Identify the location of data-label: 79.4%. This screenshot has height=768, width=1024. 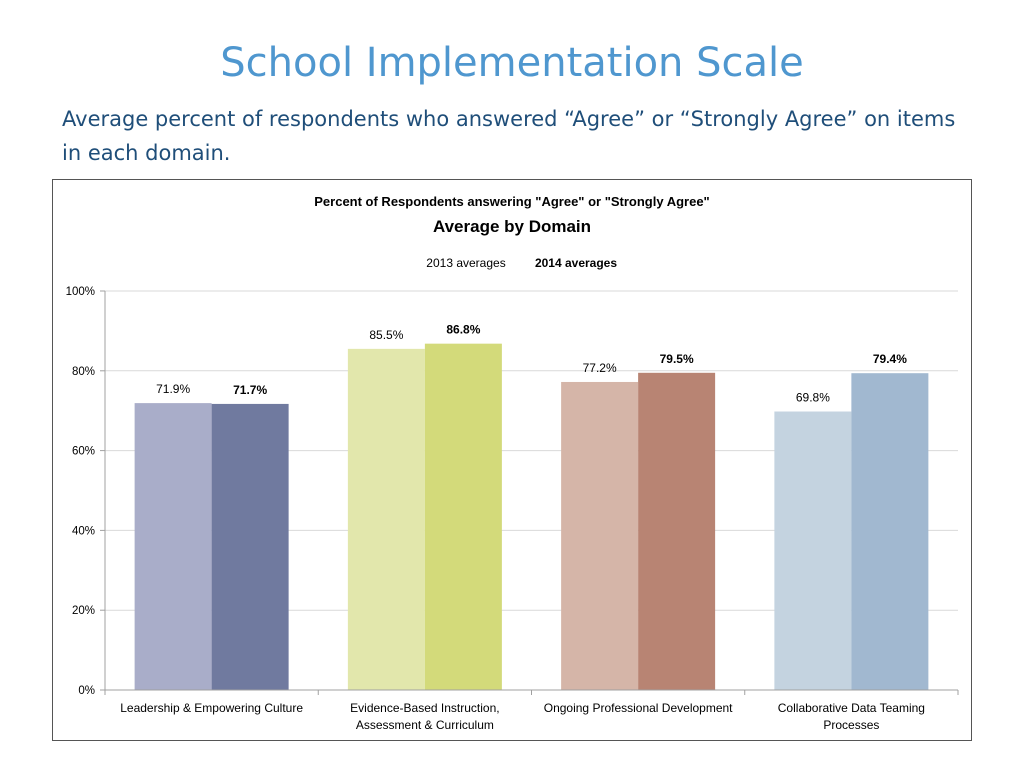
(890, 359).